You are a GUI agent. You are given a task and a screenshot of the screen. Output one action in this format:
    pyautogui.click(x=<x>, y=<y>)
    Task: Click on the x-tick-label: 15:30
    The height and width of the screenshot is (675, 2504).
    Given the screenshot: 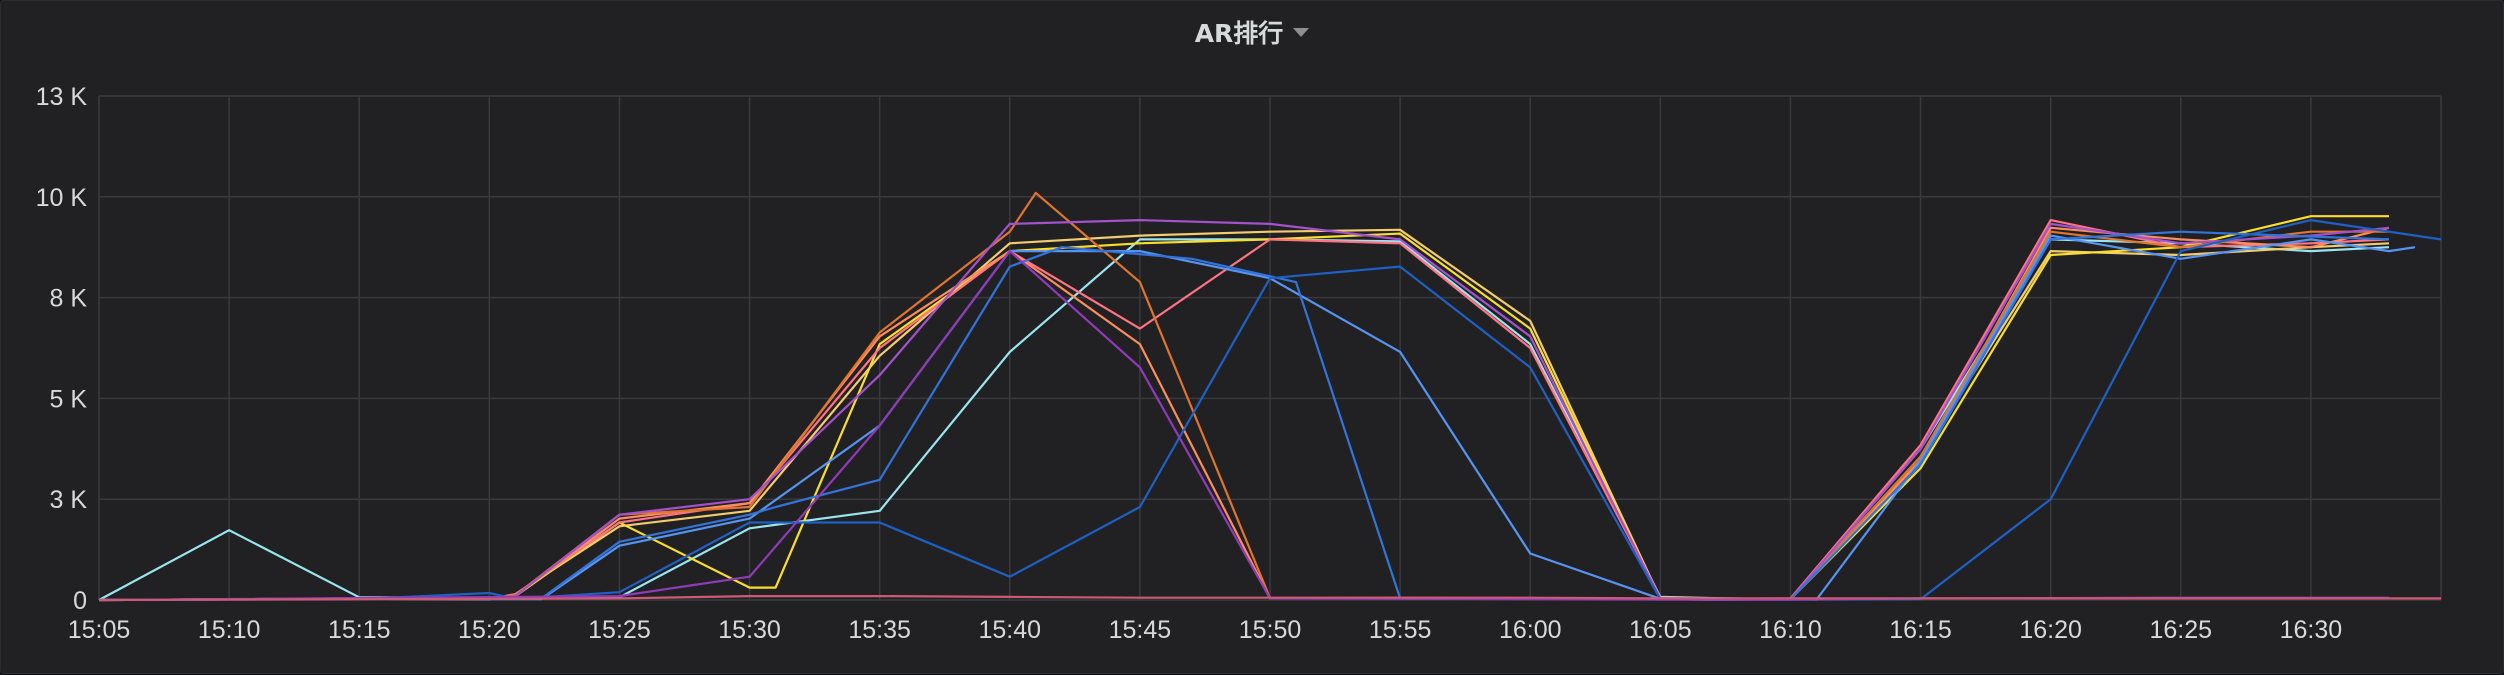 What is the action you would take?
    pyautogui.click(x=749, y=630)
    